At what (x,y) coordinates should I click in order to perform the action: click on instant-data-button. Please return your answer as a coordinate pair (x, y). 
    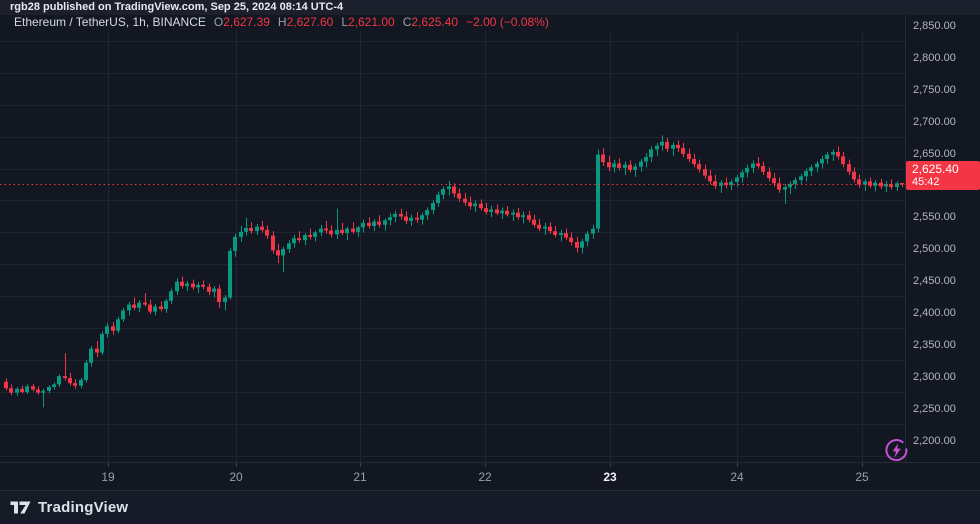
    Looking at the image, I should click on (896, 450).